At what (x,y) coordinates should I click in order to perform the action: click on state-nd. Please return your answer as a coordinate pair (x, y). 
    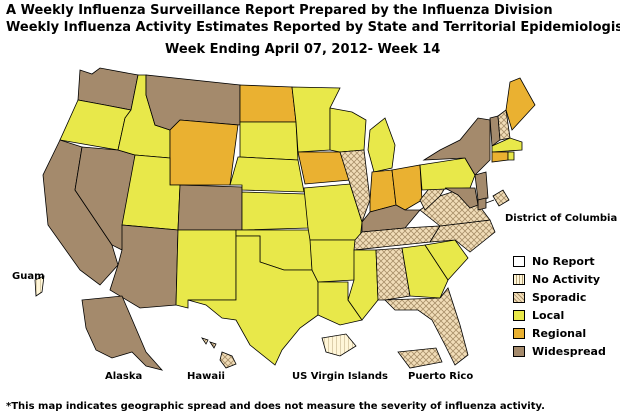
    Looking at the image, I should click on (268, 103).